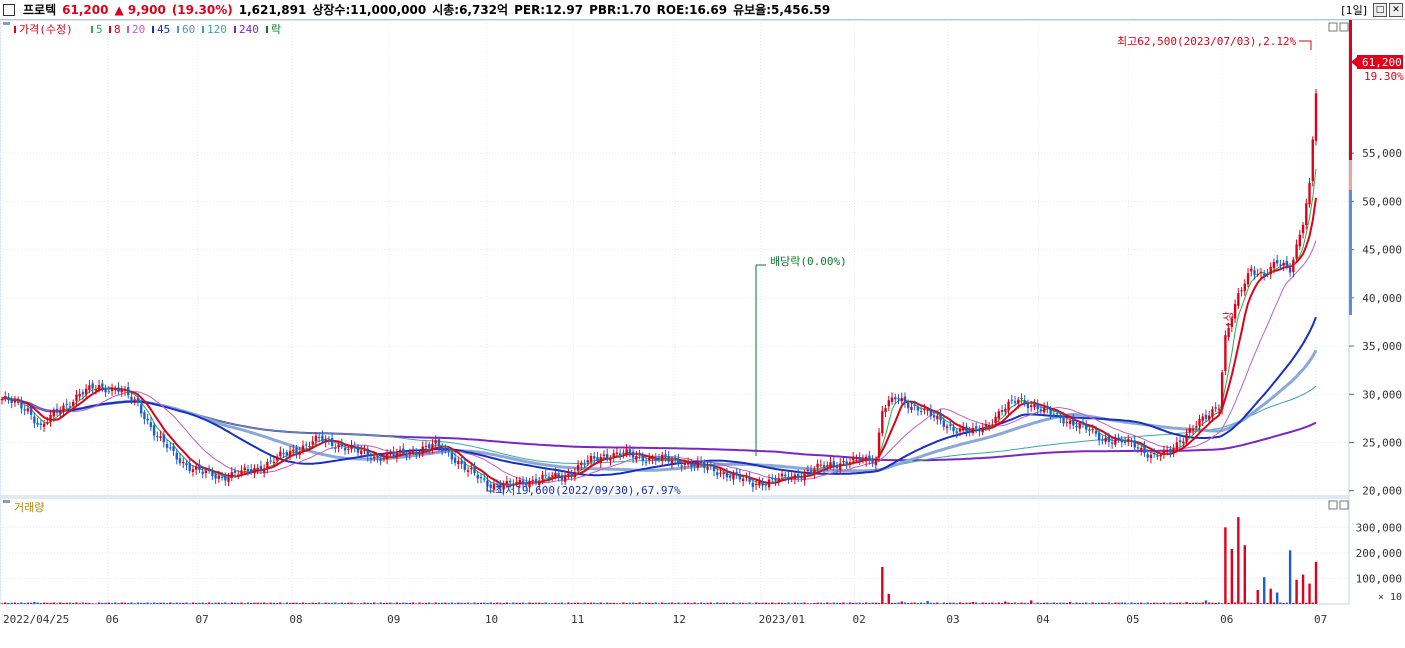 This screenshot has height=648, width=1405. Describe the element at coordinates (1043, 619) in the screenshot. I see `date-tick-label: 04` at that location.